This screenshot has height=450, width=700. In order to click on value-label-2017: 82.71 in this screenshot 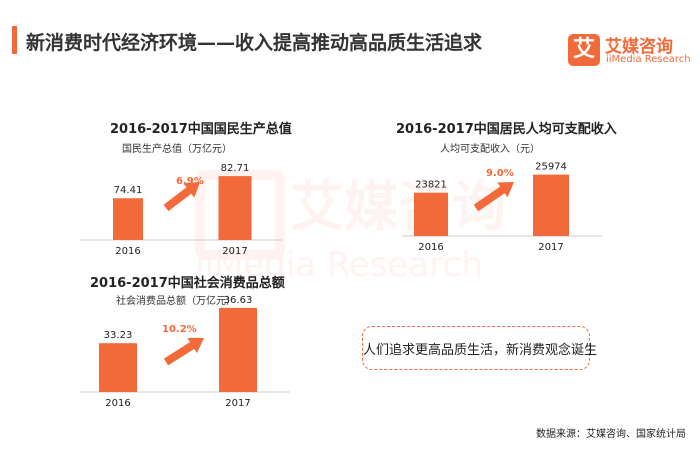, I will do `click(235, 168)`.